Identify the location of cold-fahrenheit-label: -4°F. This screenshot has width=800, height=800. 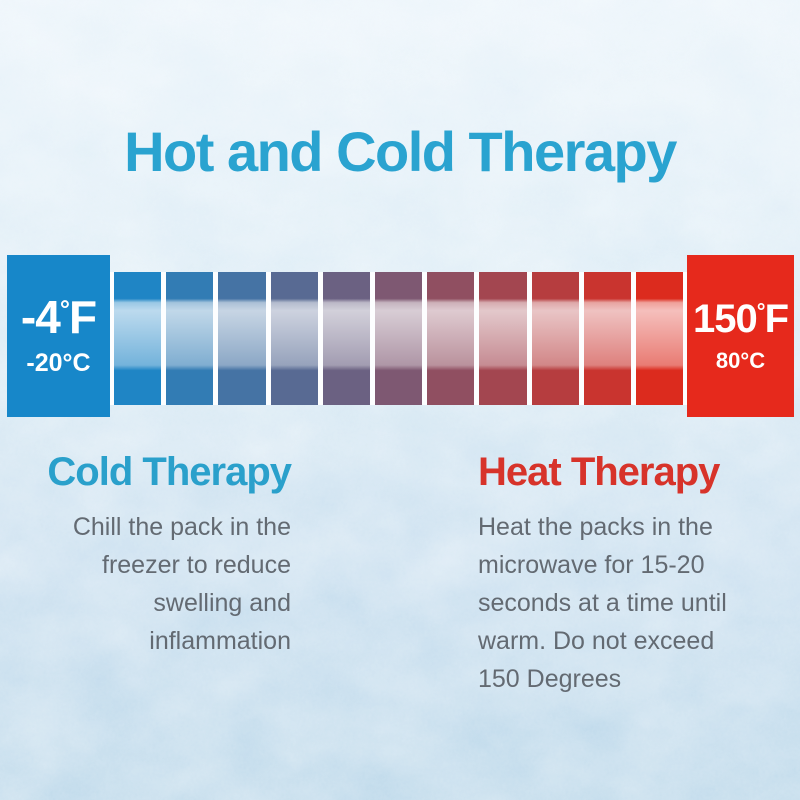
(58, 317).